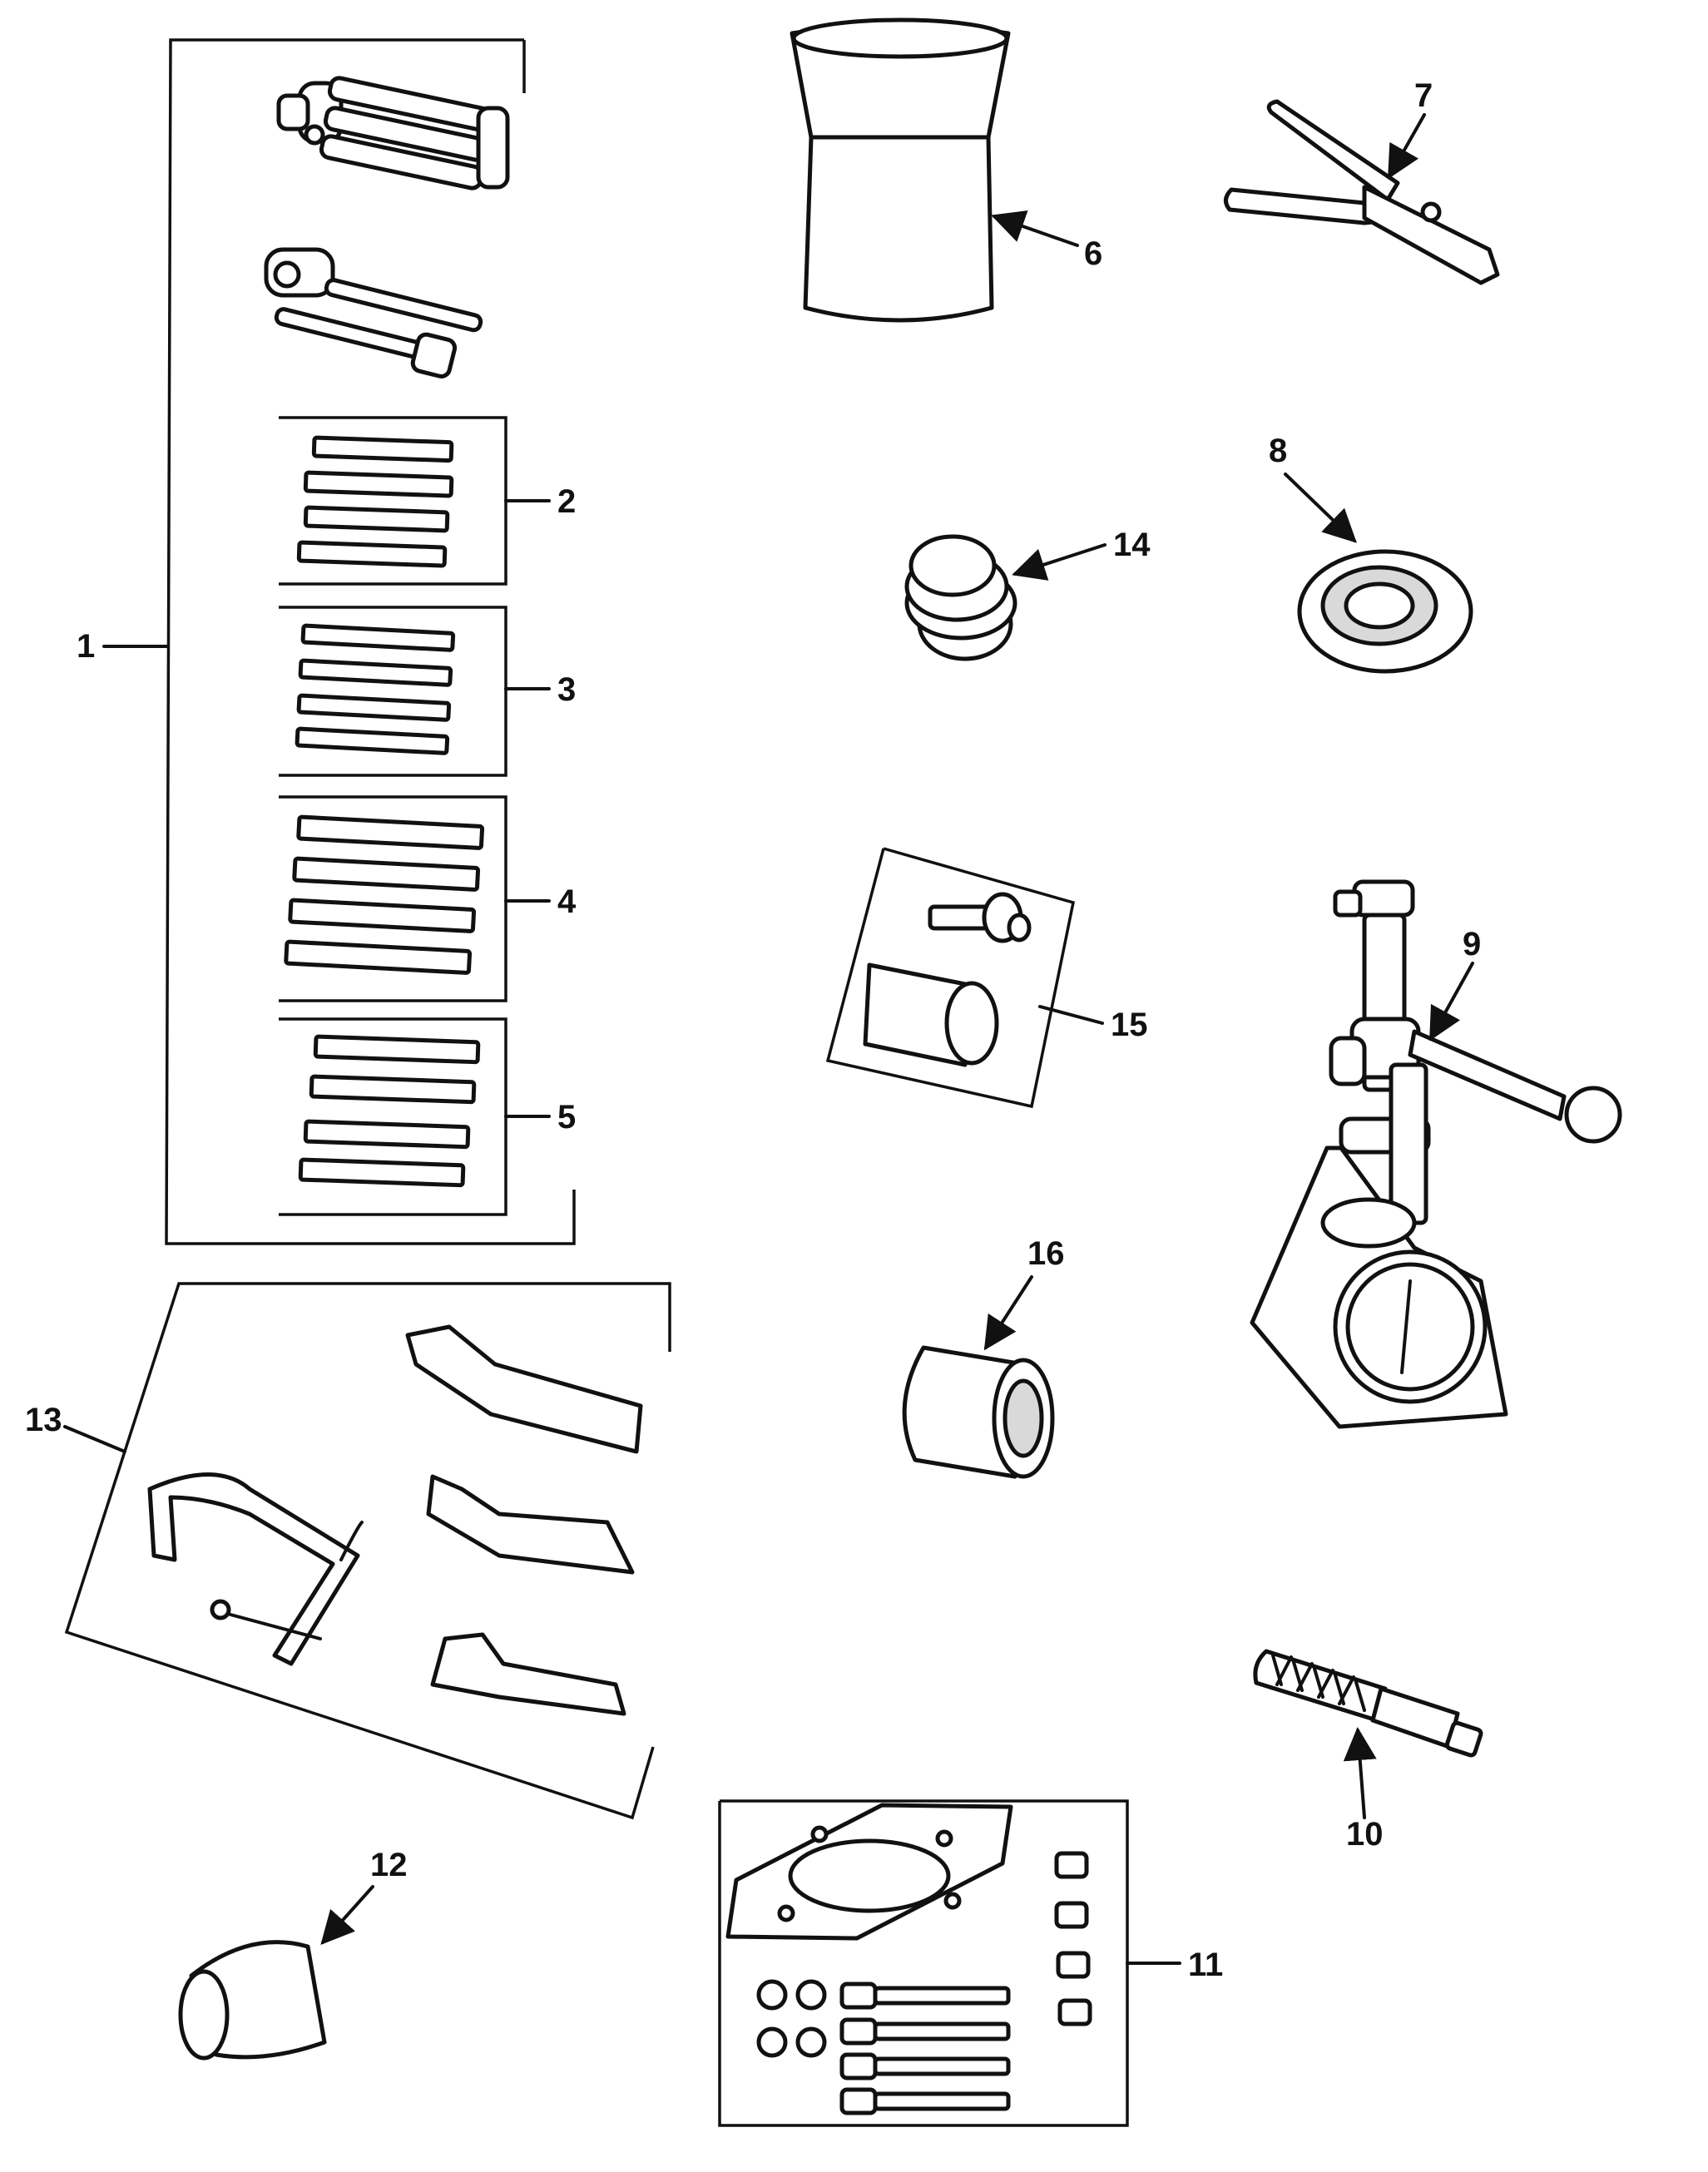 This screenshot has width=1708, height=2172. I want to click on spreader-tool-icon, so click(393, 133).